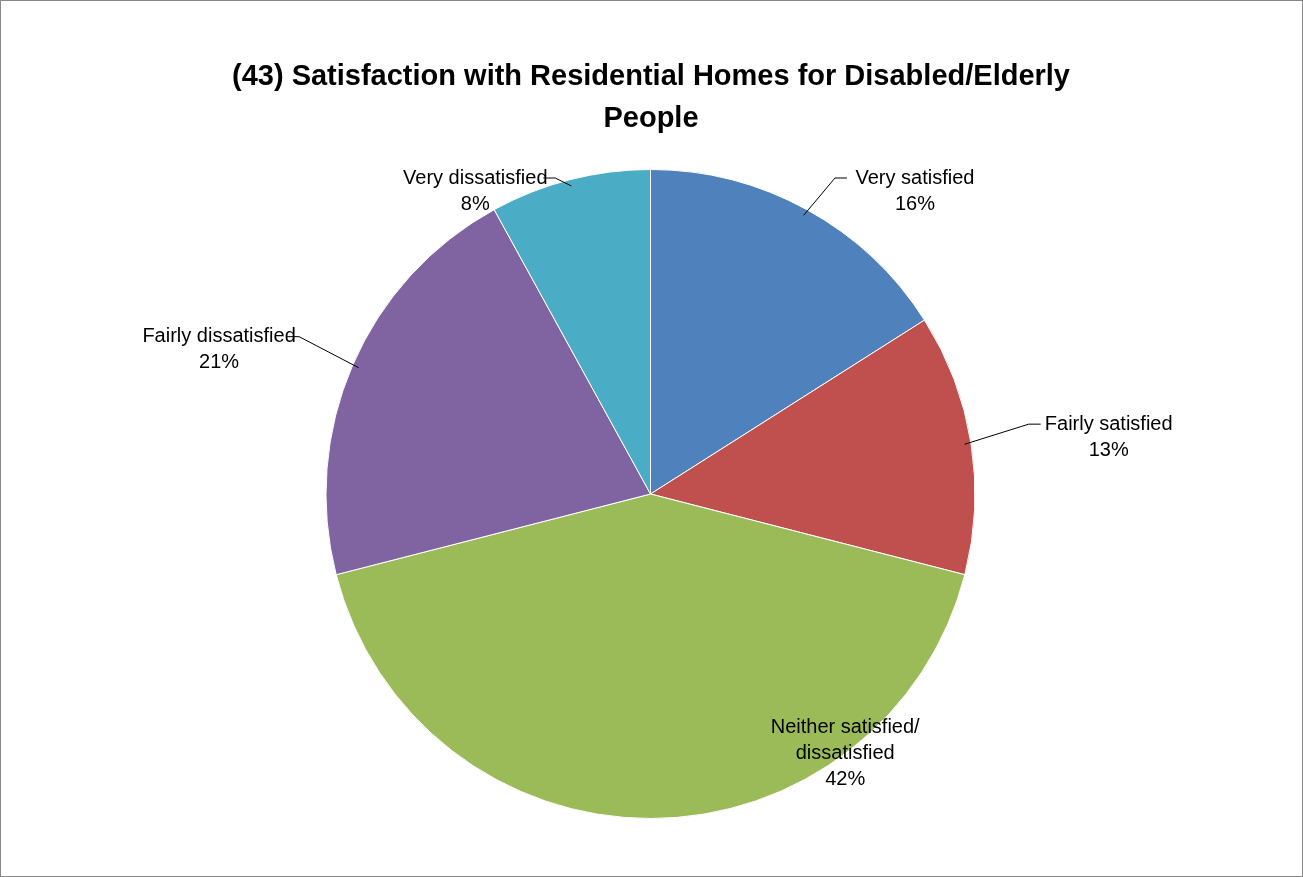  Describe the element at coordinates (219, 335) in the screenshot. I see `slice-label: Fairly dissatisfied` at that location.